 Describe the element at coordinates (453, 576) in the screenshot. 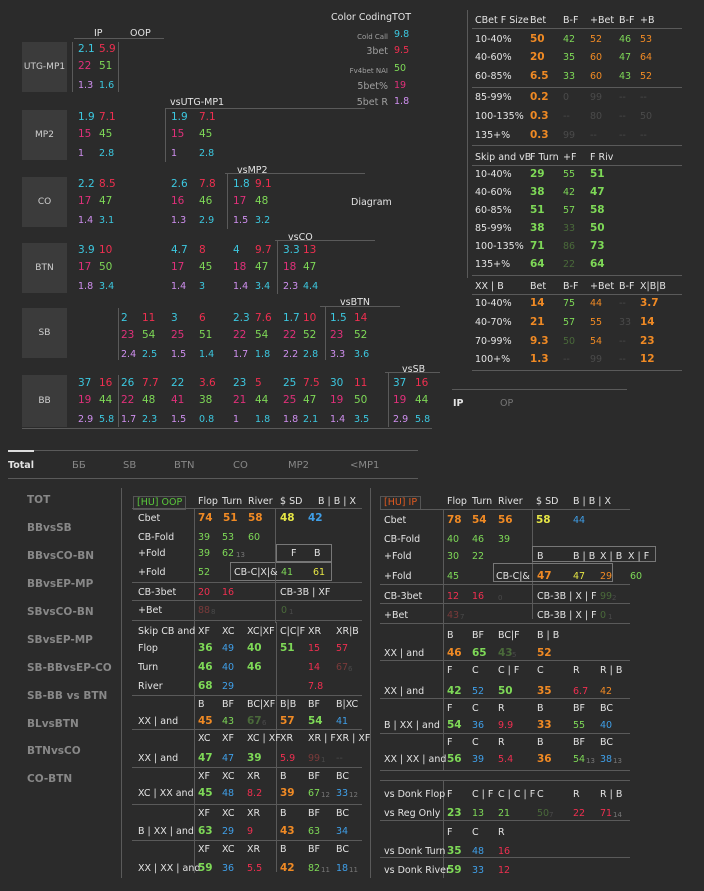

I see `ip-stat: 45` at that location.